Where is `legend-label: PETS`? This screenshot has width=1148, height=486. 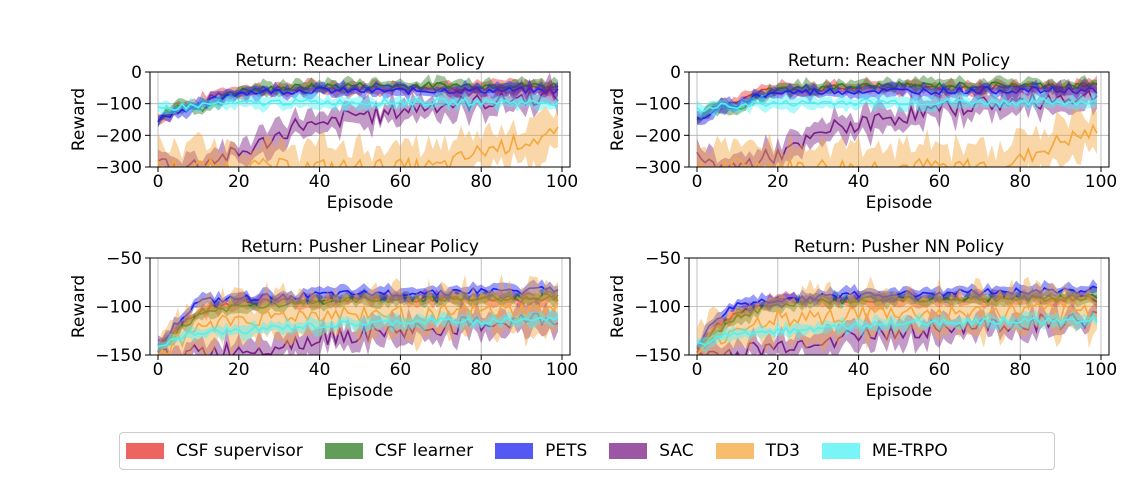 legend-label: PETS is located at coordinates (566, 451).